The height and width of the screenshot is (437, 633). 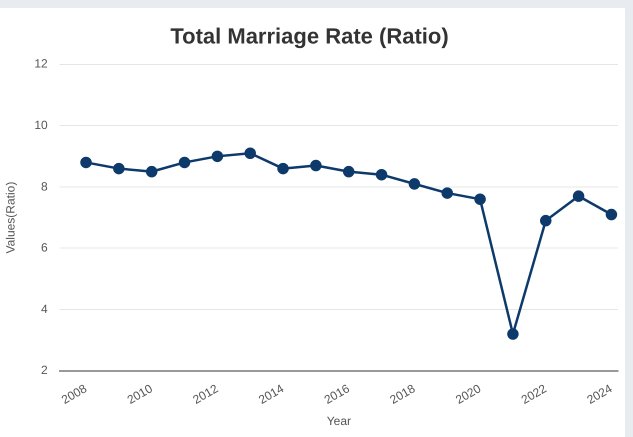 I want to click on y-axis-title: Values(Ratio), so click(x=11, y=218).